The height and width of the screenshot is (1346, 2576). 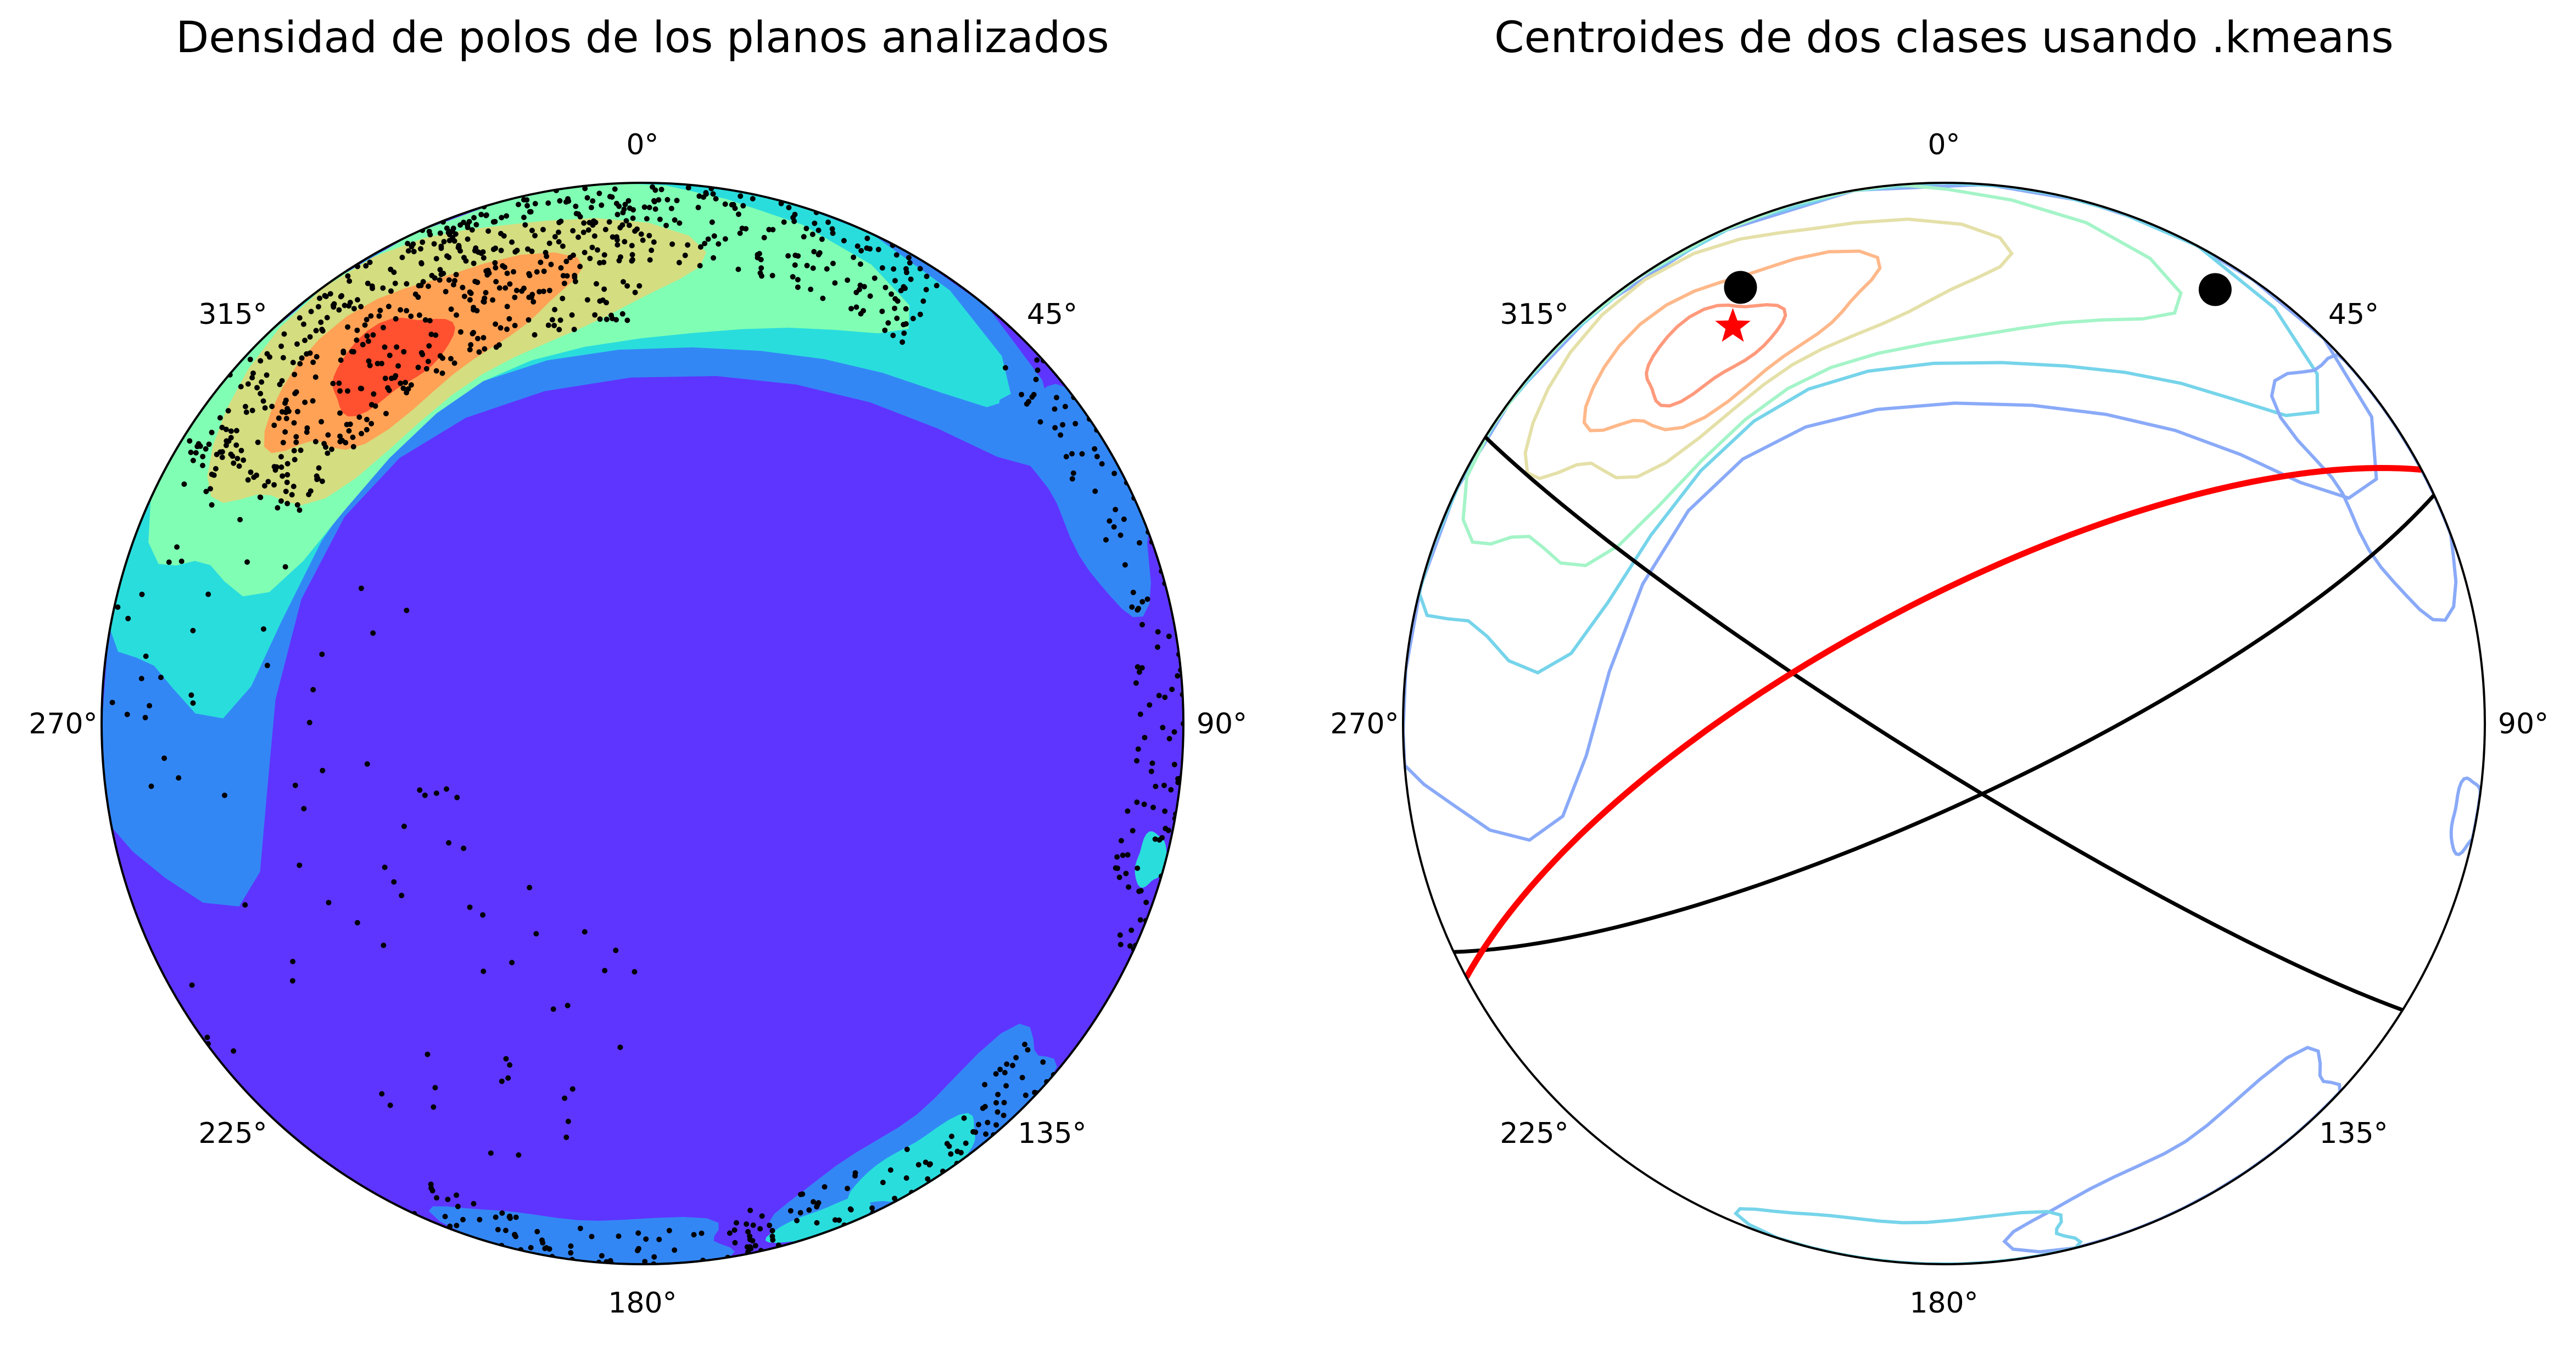 I want to click on azimuth-tick-label: 315°, so click(x=233, y=314).